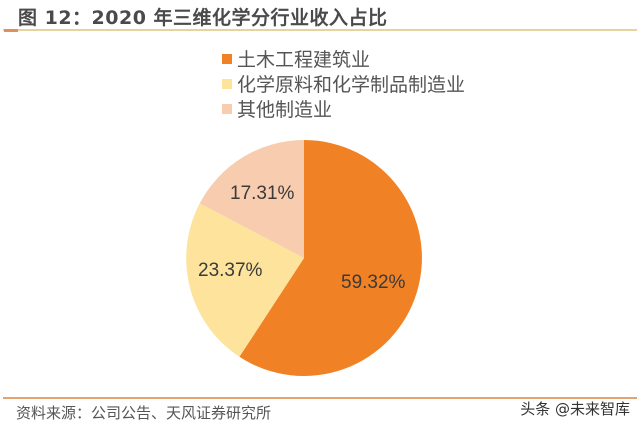 The height and width of the screenshot is (427, 640). Describe the element at coordinates (320, 398) in the screenshot. I see `footer-divider` at that location.